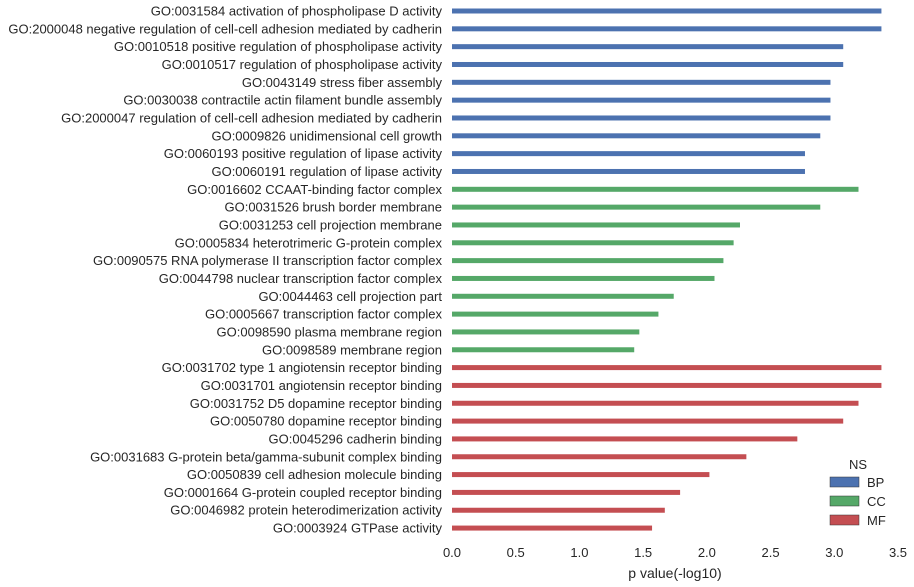 This screenshot has width=914, height=587. Describe the element at coordinates (858, 464) in the screenshot. I see `legend-title: NS` at that location.